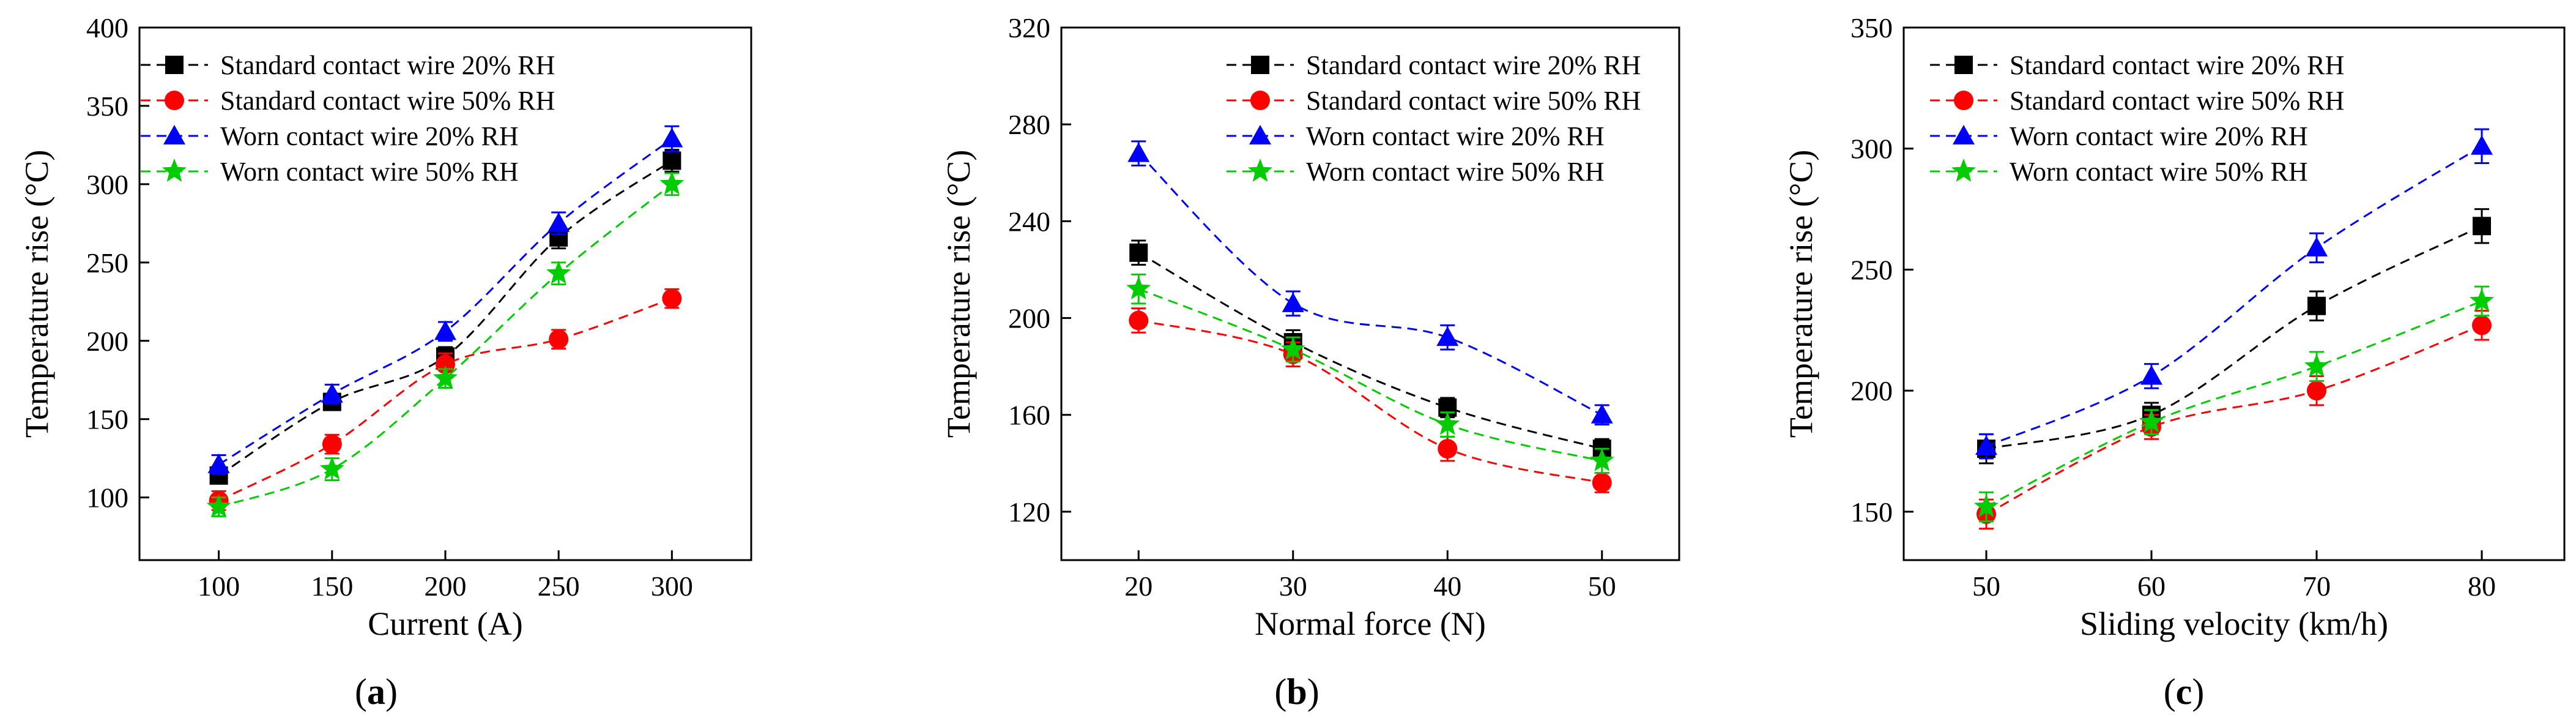 The width and height of the screenshot is (2576, 726). I want to click on panel-label: (a), so click(376, 692).